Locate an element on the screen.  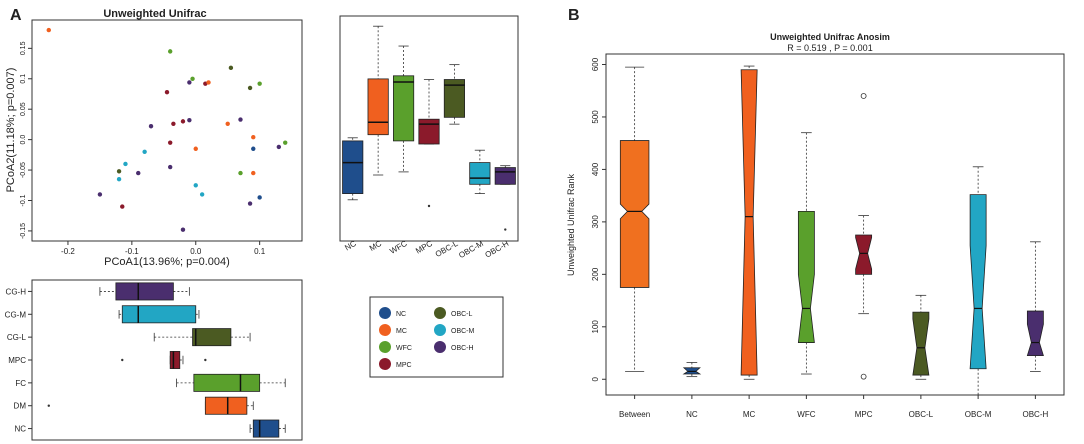
pc2-box-OBC-M is located at coordinates (480, 173).